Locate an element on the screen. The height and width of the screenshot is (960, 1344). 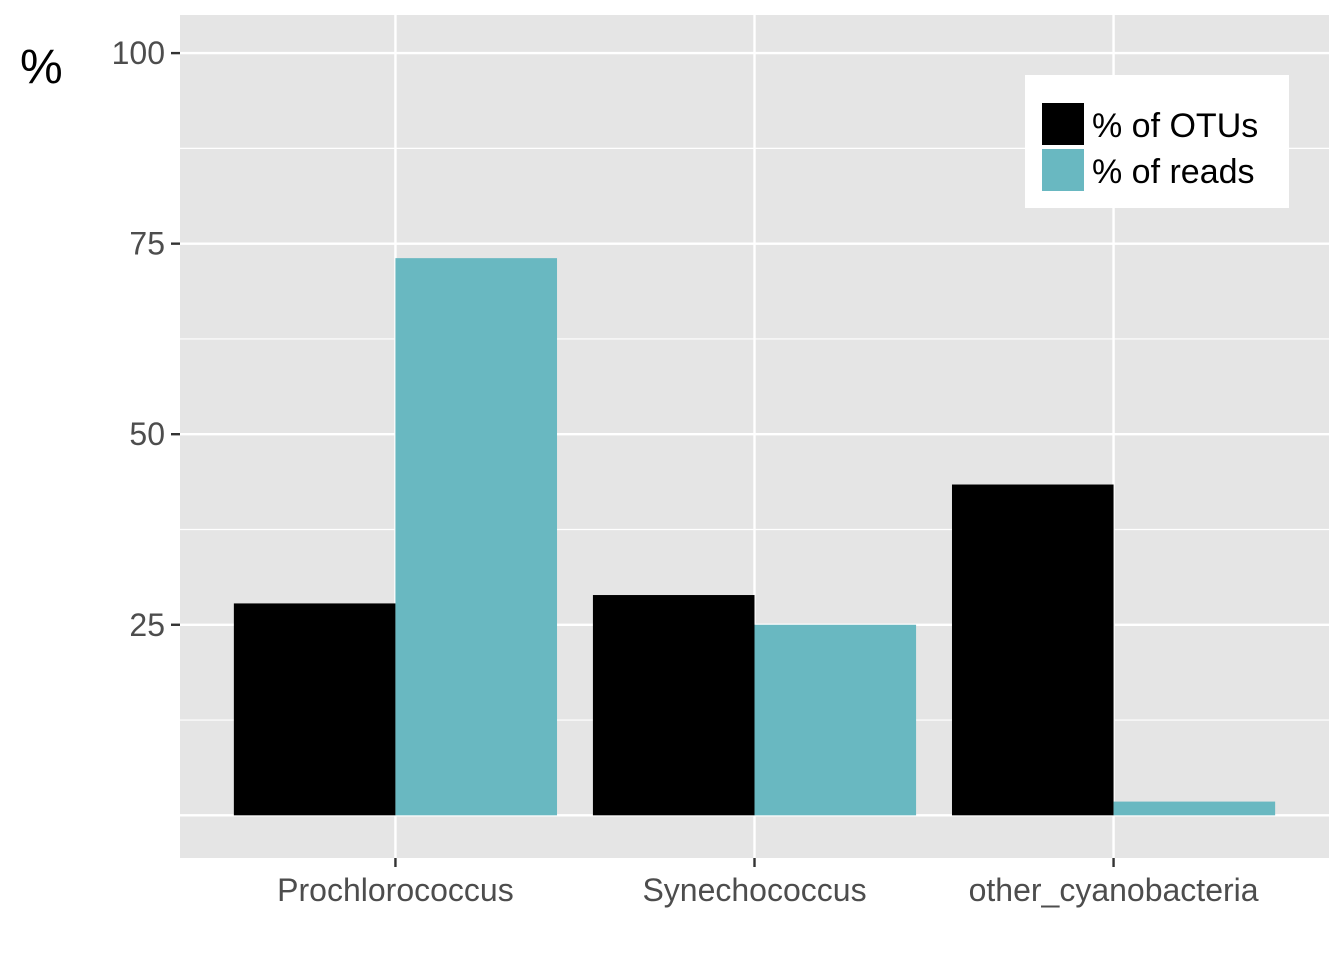
y-tick-label: 50 is located at coordinates (147, 434).